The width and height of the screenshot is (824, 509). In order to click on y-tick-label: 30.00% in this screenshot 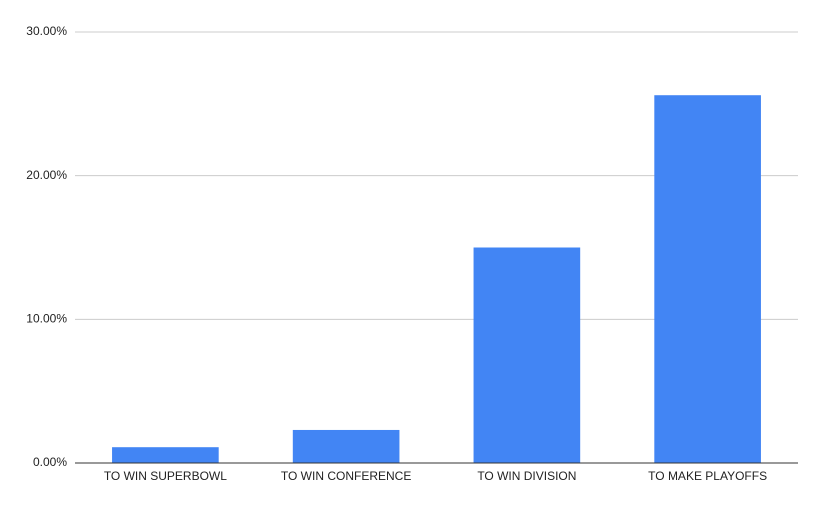, I will do `click(46, 31)`.